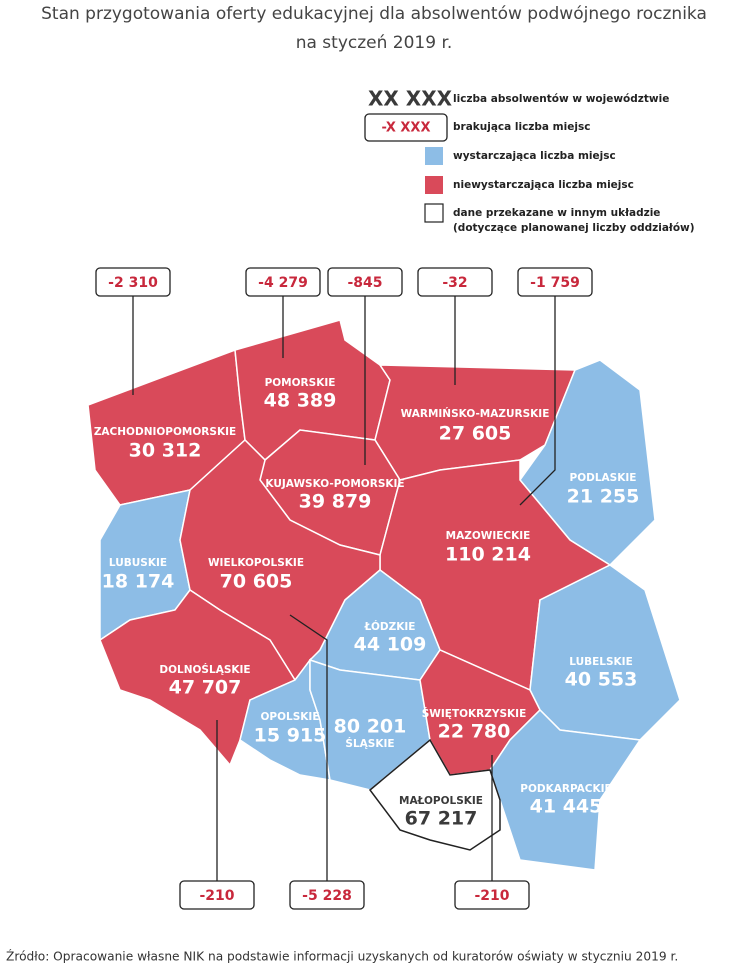  What do you see at coordinates (205, 688) in the screenshot?
I see `region-graduates: 47 707` at bounding box center [205, 688].